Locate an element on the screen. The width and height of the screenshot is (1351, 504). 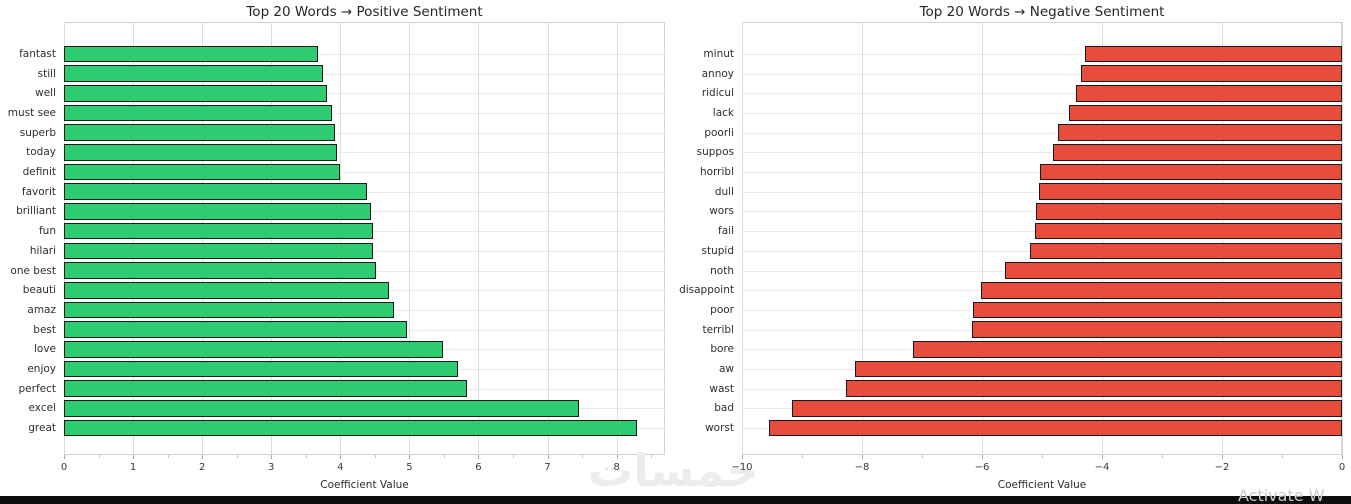
bar-superb is located at coordinates (200, 133).